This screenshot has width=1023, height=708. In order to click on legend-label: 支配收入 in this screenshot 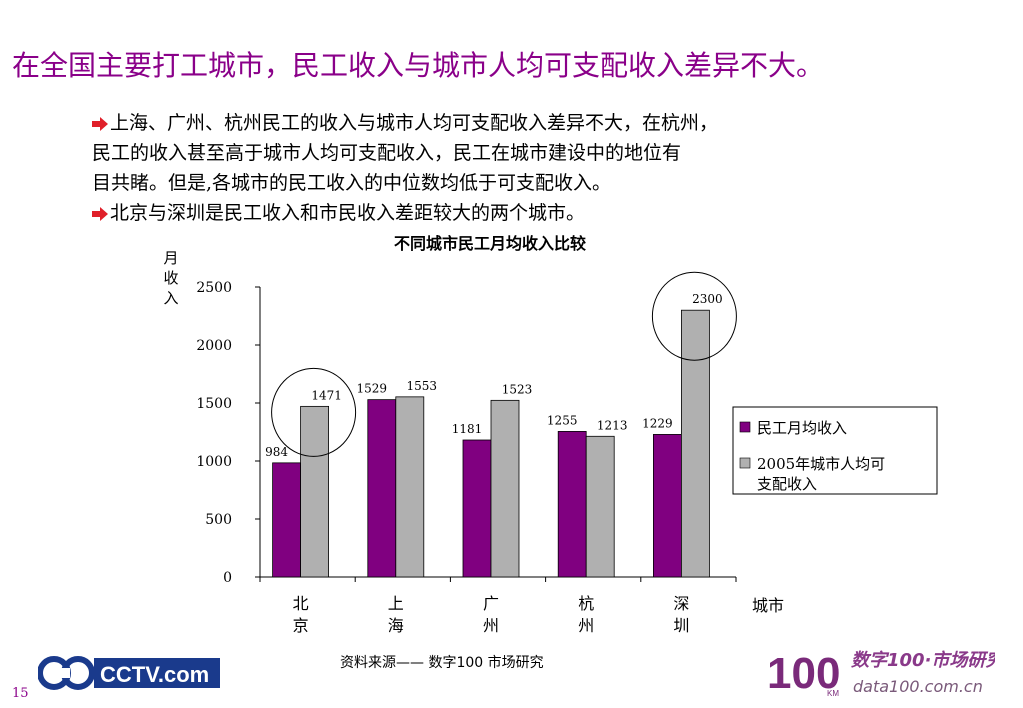, I will do `click(787, 484)`.